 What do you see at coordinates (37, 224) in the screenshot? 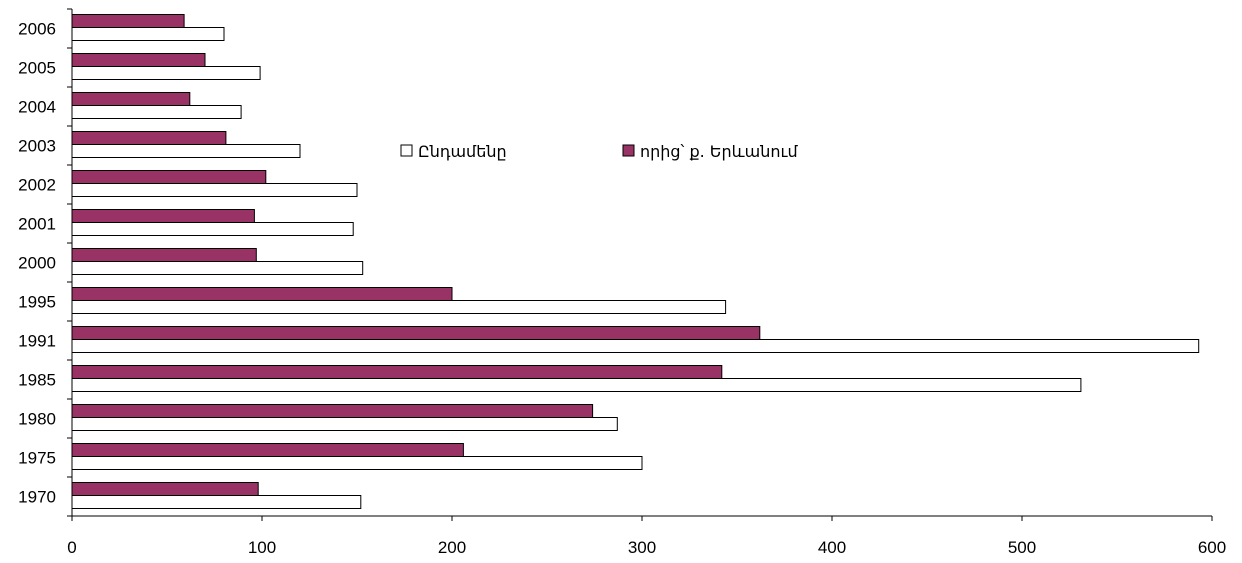
I see `y-tick-label: 2001` at bounding box center [37, 224].